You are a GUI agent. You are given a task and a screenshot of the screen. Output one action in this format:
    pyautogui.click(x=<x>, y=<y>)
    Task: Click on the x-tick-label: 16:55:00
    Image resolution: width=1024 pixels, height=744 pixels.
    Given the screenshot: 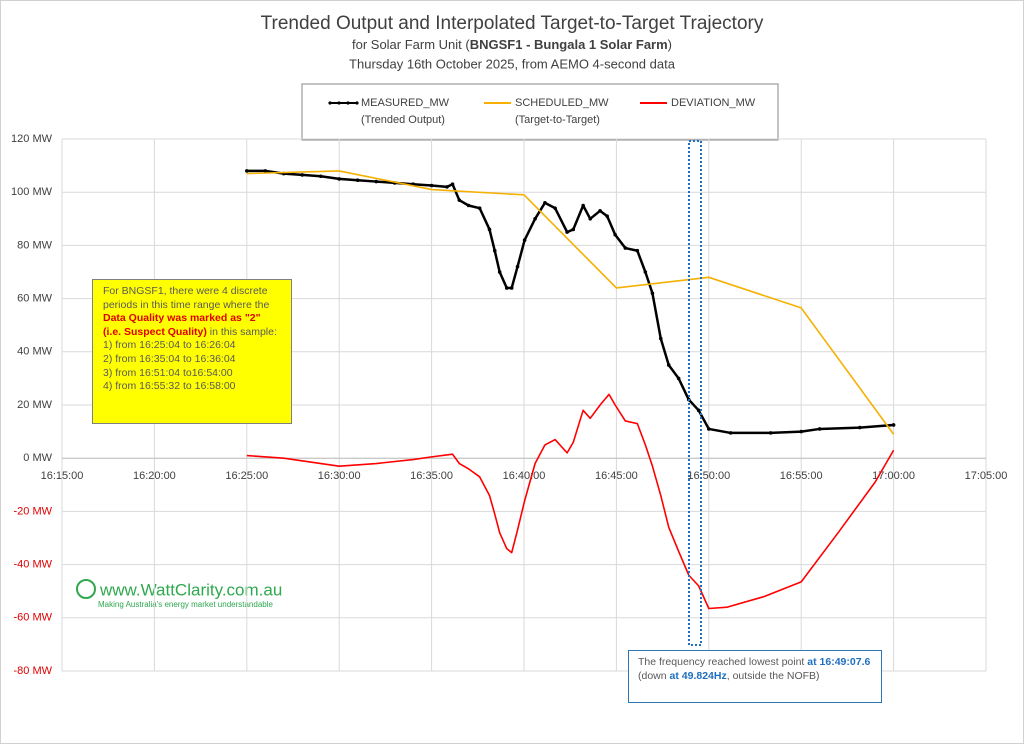 What is the action you would take?
    pyautogui.click(x=801, y=476)
    